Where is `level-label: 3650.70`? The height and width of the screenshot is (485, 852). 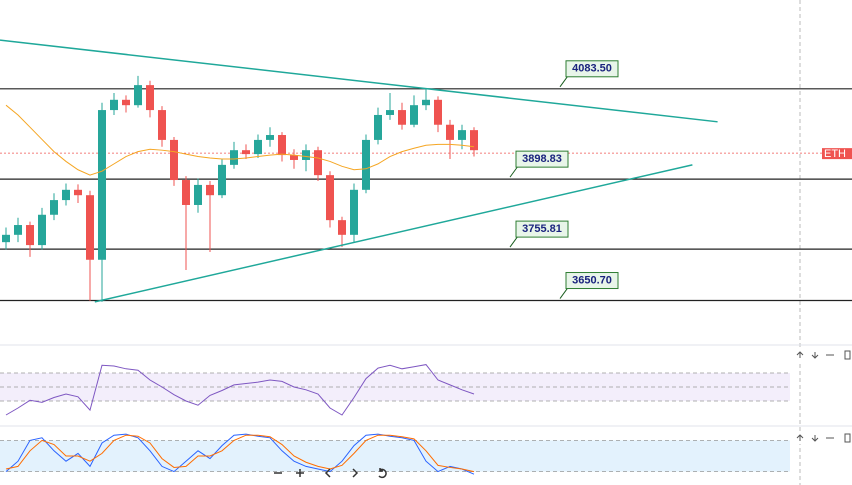 level-label: 3650.70 is located at coordinates (592, 280).